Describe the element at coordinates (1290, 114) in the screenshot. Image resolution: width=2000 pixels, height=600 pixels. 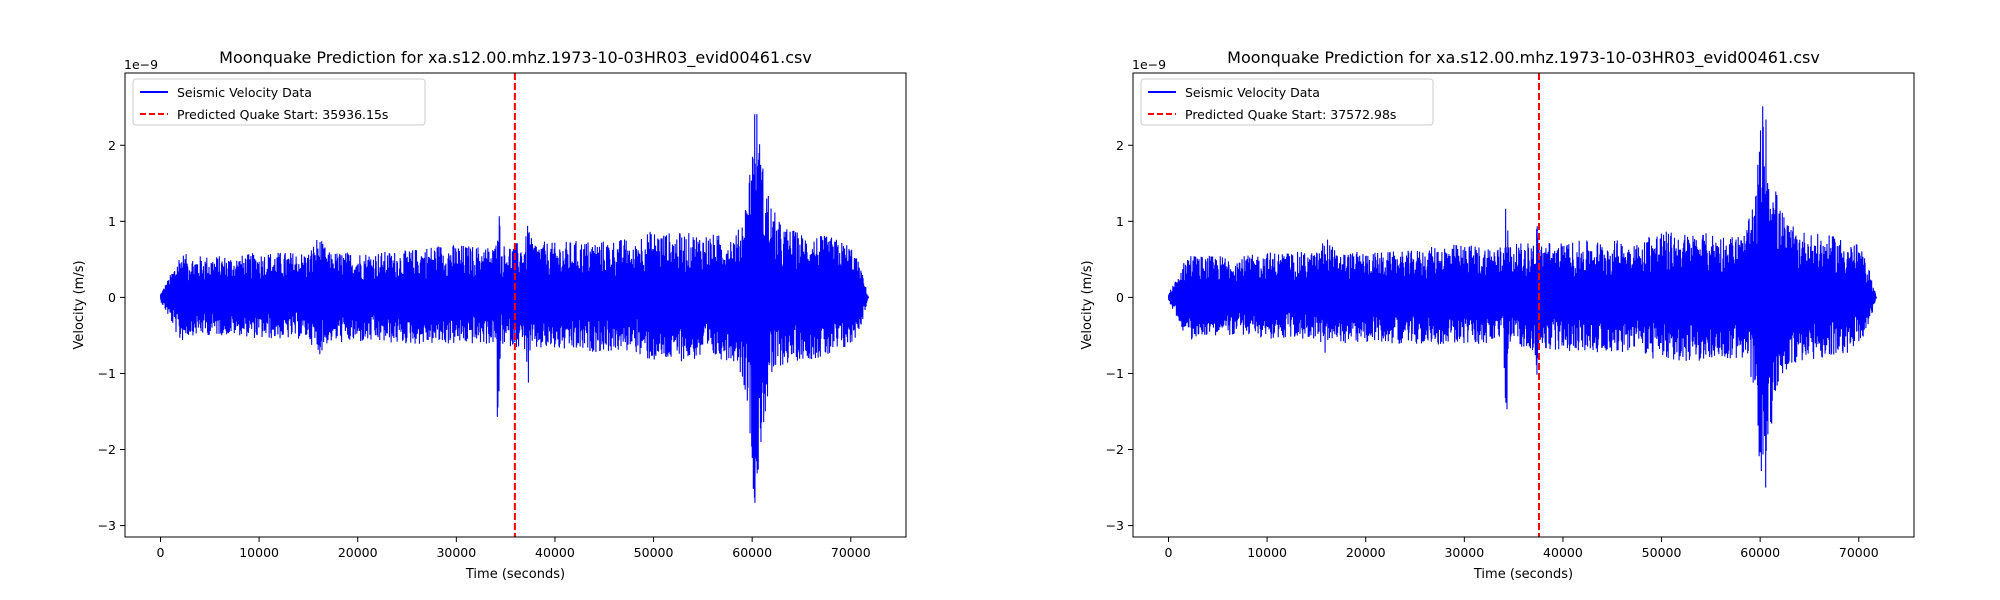
I see `legend-label-predicted-start: Predicted Quake Start: 37572.98s` at that location.